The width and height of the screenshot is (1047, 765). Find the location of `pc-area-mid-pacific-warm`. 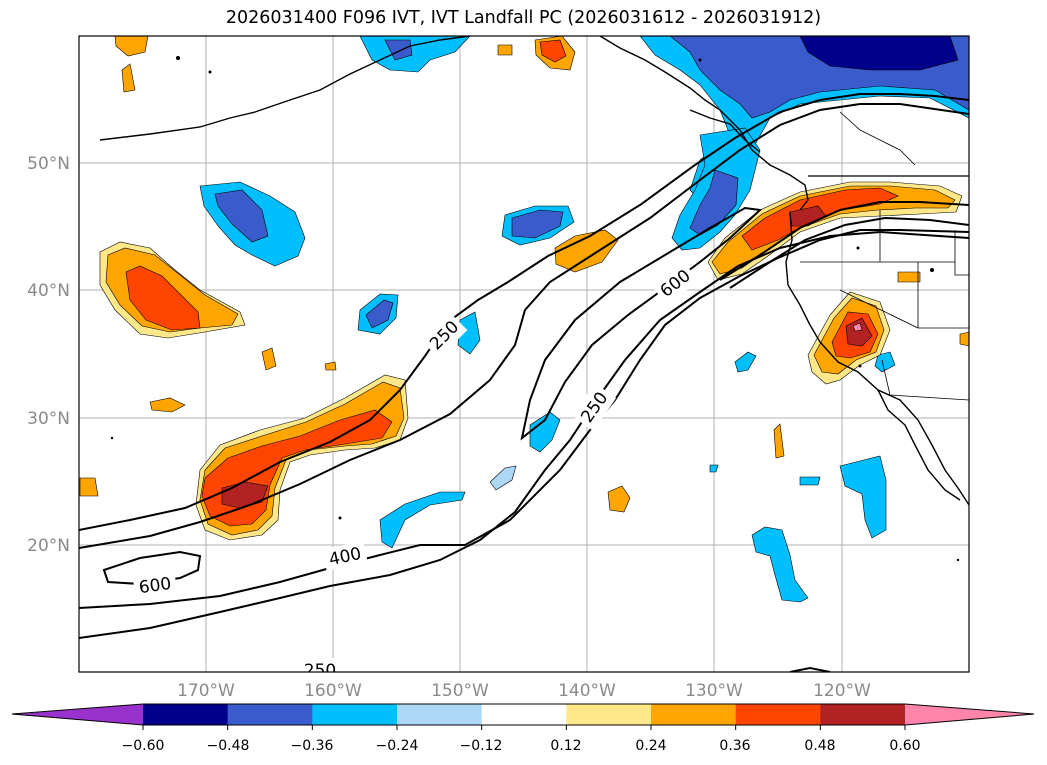

pc-area-mid-pacific-warm is located at coordinates (586, 251).